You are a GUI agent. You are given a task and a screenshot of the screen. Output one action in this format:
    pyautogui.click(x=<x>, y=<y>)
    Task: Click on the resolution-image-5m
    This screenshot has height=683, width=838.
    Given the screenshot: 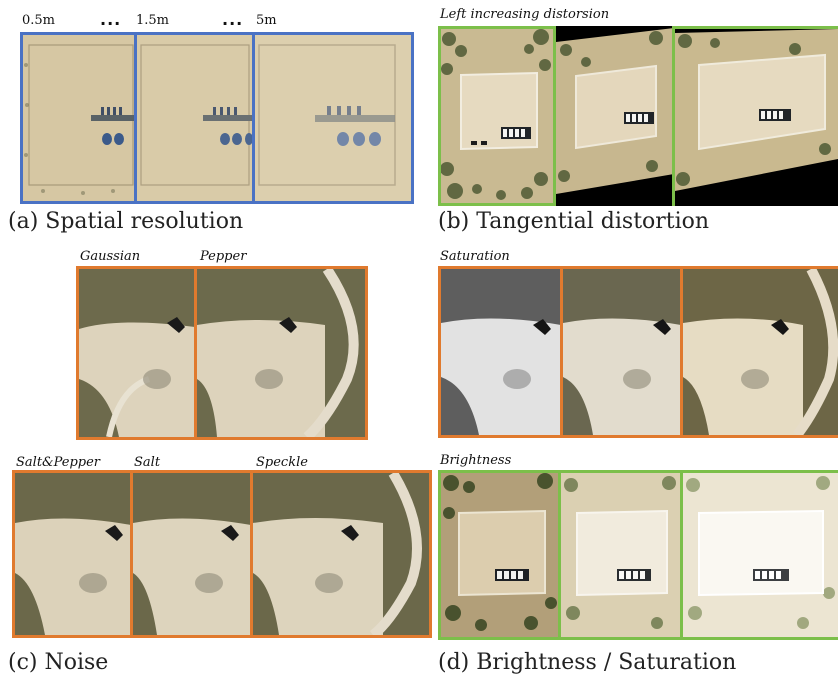 What is the action you would take?
    pyautogui.click(x=333, y=118)
    